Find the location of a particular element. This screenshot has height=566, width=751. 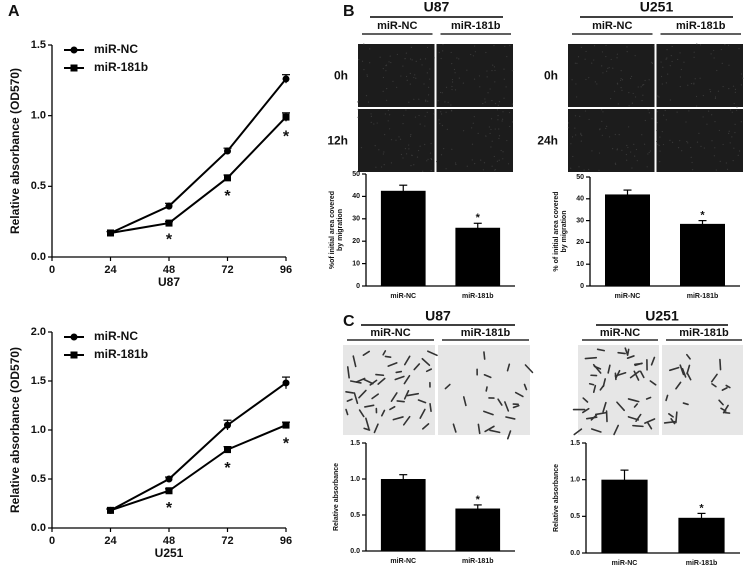

y-tick-label: 1.5 is located at coordinates (38, 381).